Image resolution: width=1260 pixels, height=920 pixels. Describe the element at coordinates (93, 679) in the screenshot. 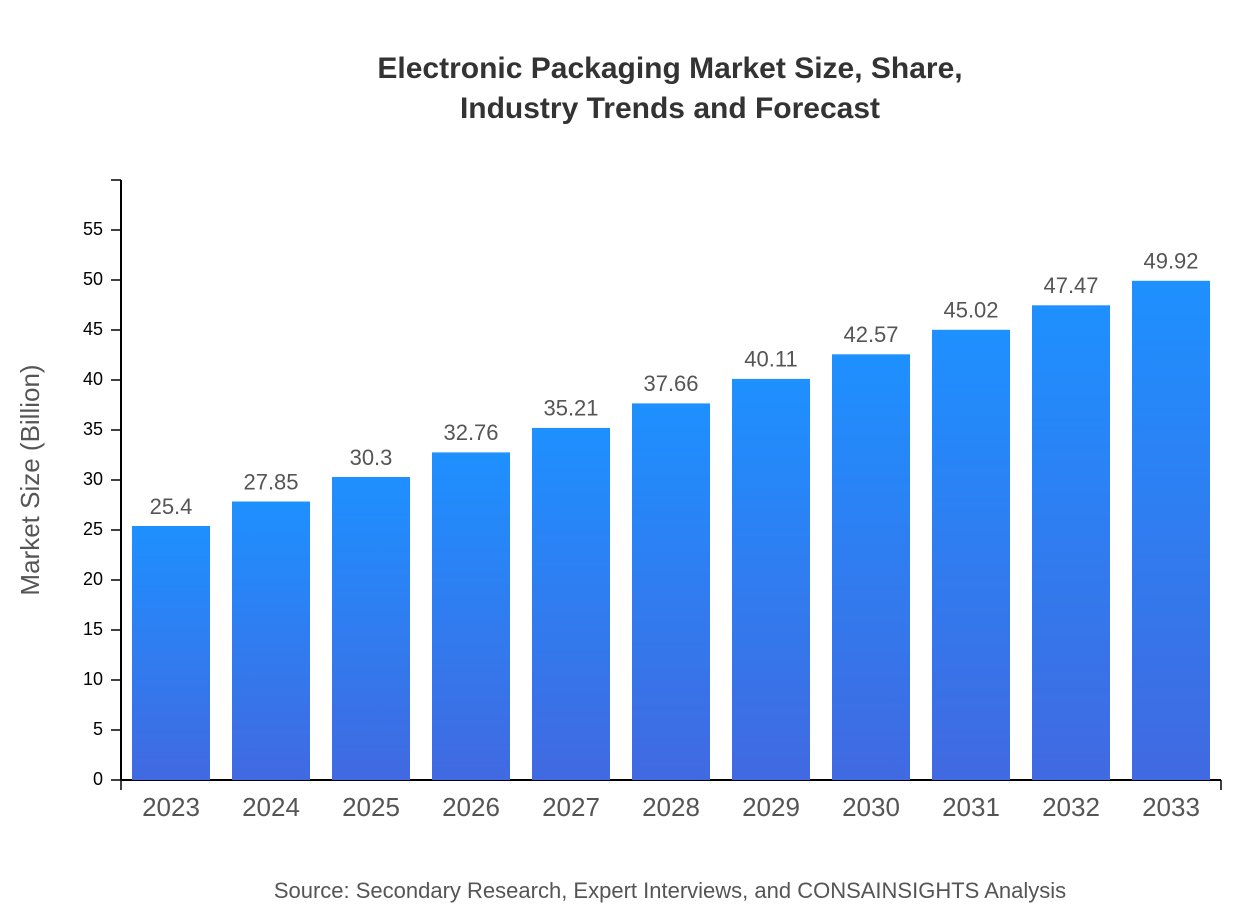

I see `y-tick-label: 10` at that location.